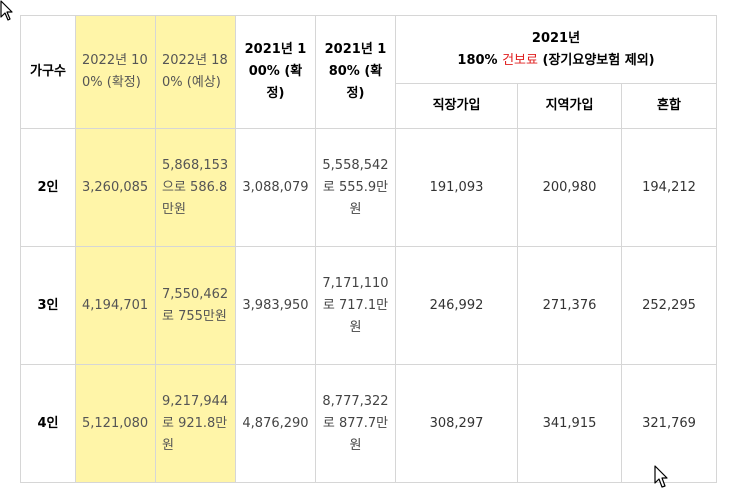 The width and height of the screenshot is (733, 493). Describe the element at coordinates (355, 305) in the screenshot. I see `income-2021-180-cell: 7,171,110로 717.1만원` at that location.